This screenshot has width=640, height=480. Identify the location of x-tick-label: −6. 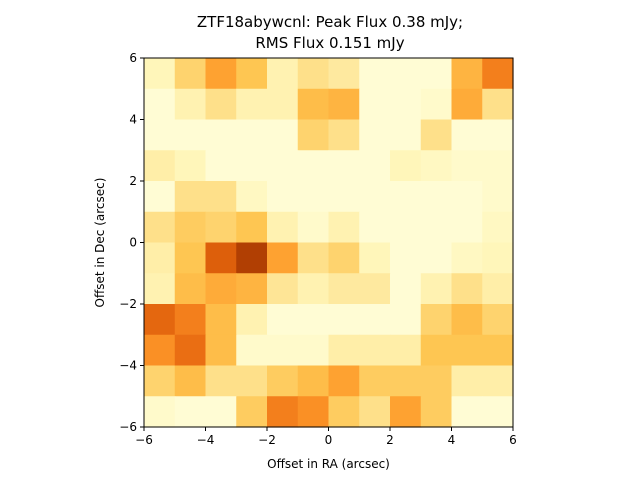
(144, 440).